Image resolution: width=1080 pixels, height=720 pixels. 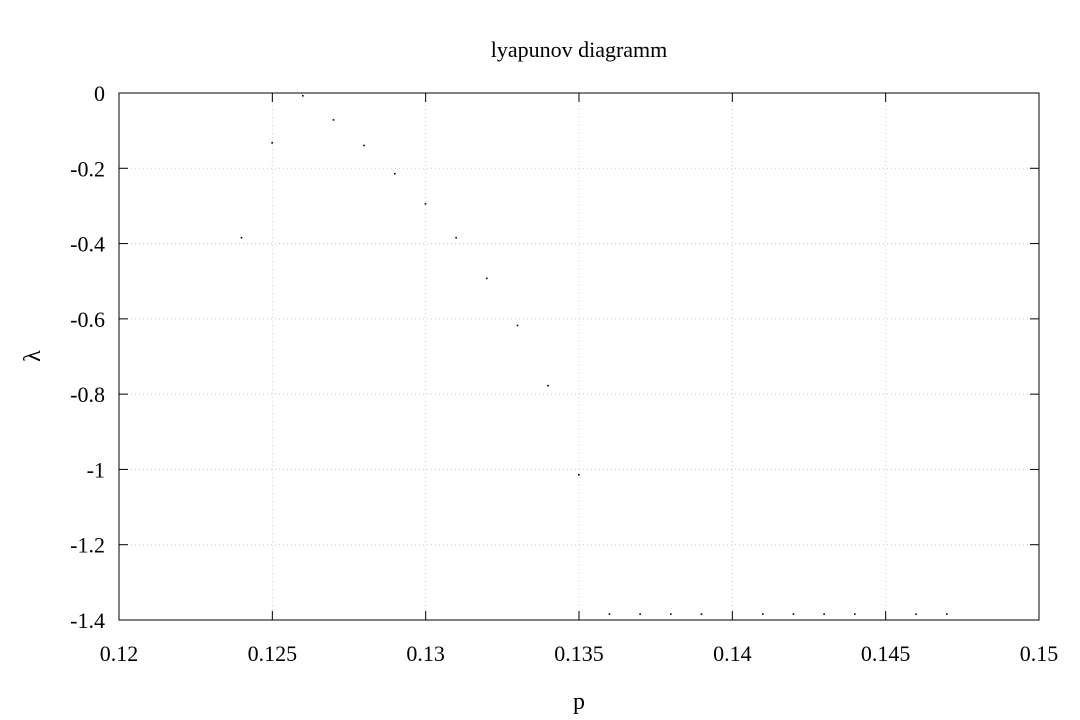 What do you see at coordinates (87, 244) in the screenshot?
I see `y-tick-label: -0.4` at bounding box center [87, 244].